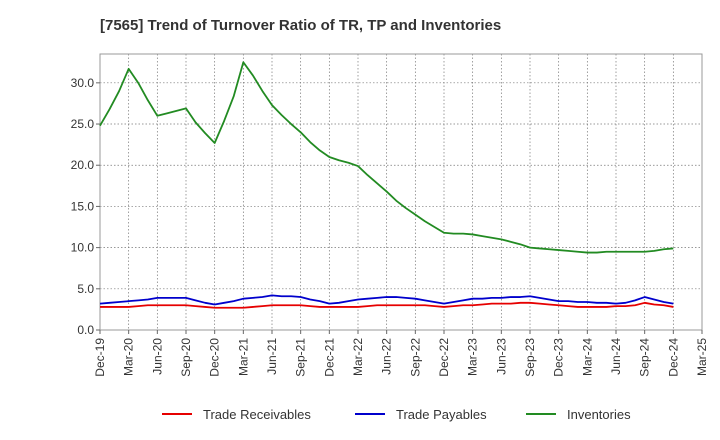  I want to click on legend-label-1: Trade Receivables, so click(257, 414).